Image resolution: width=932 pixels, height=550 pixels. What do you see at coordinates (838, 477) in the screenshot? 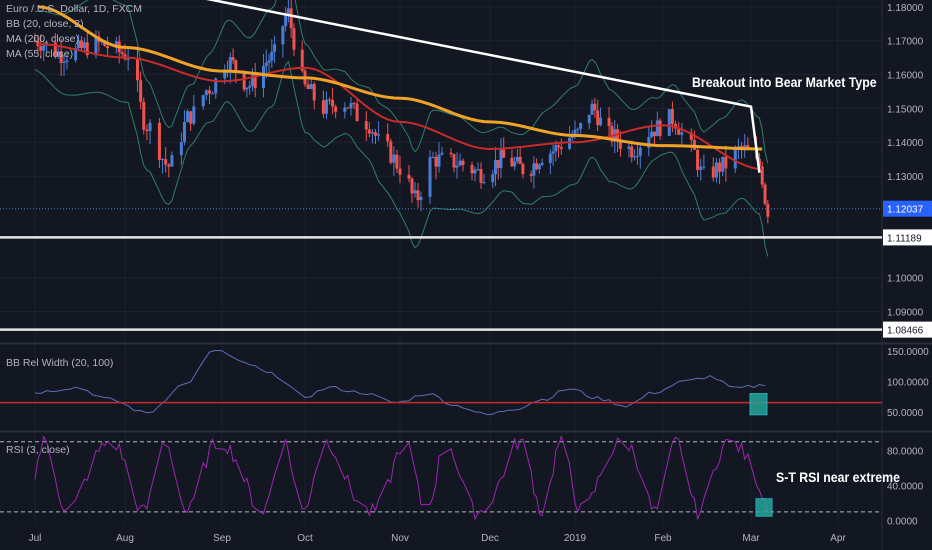
I see `rsi-annotation: S-T RSI near extreme` at bounding box center [838, 477].